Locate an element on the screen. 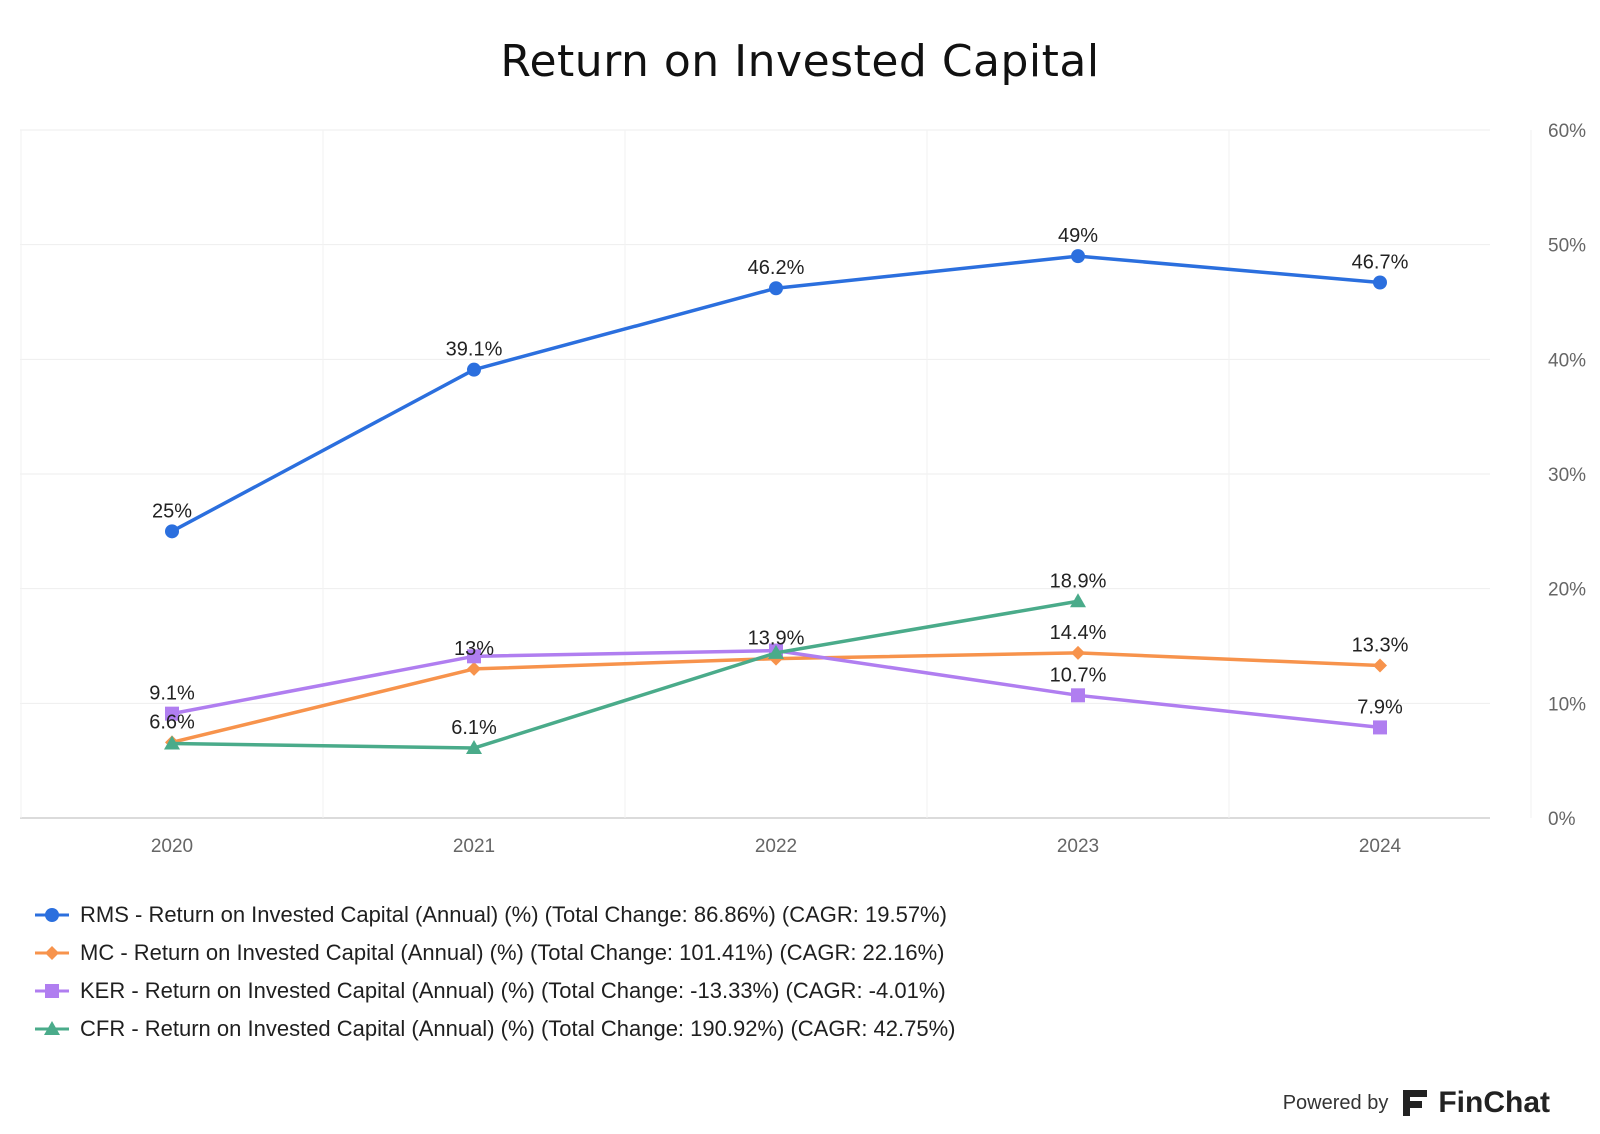  data-label: 49% is located at coordinates (1078, 236).